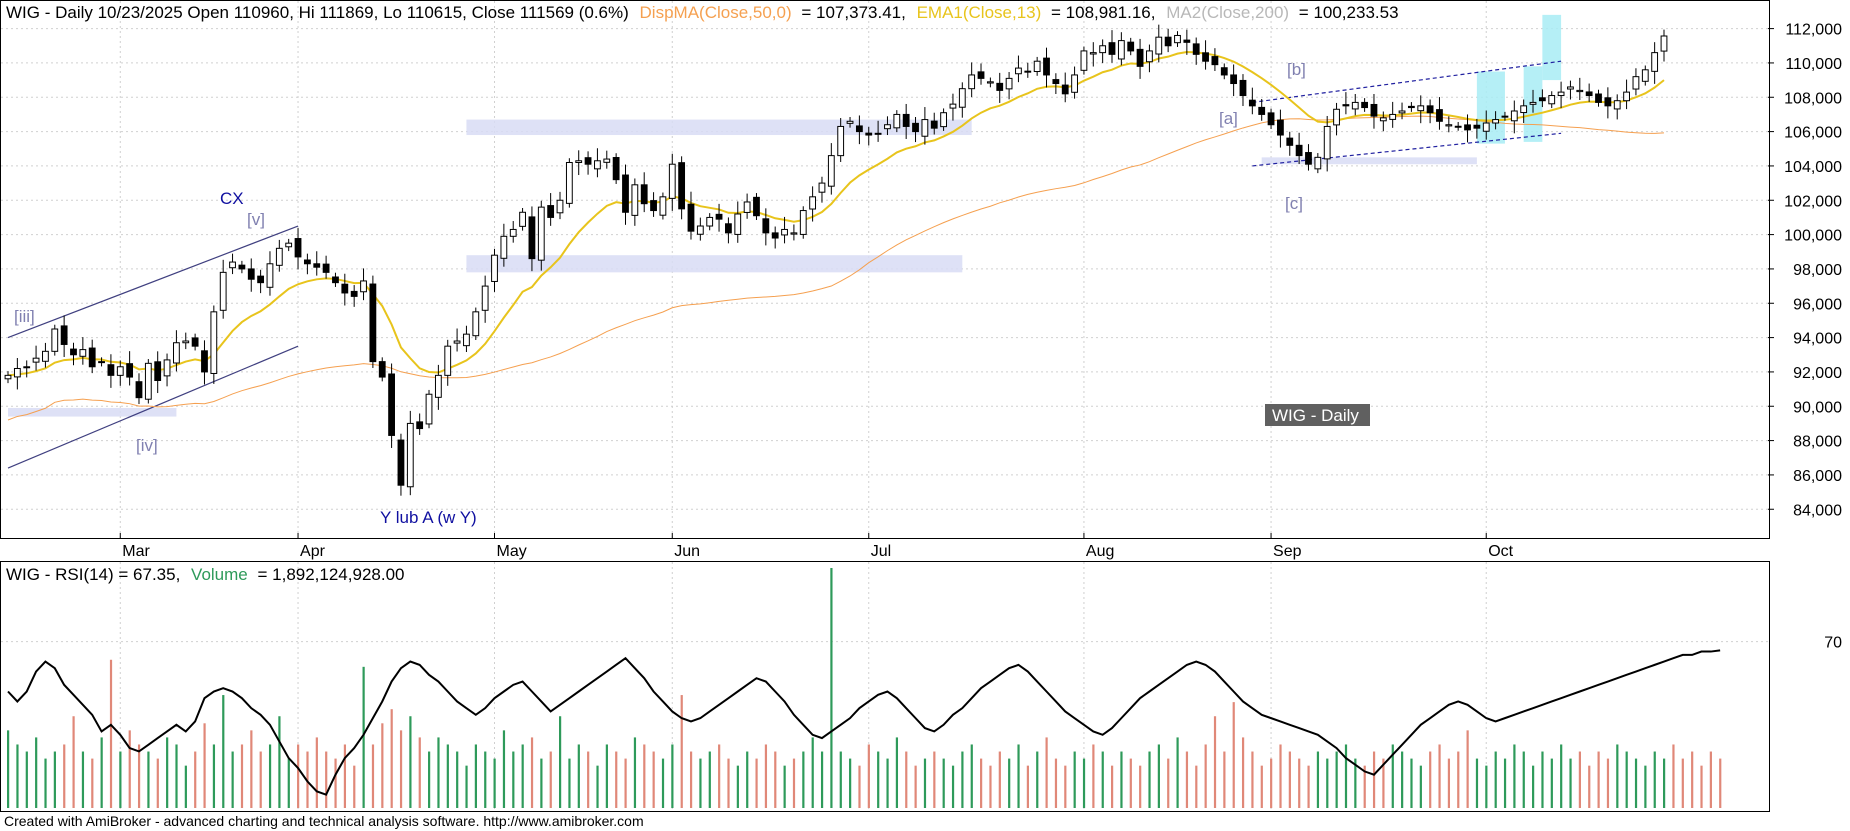 Image resolution: width=1850 pixels, height=831 pixels. Describe the element at coordinates (1500, 551) in the screenshot. I see `month-label: Oct` at that location.